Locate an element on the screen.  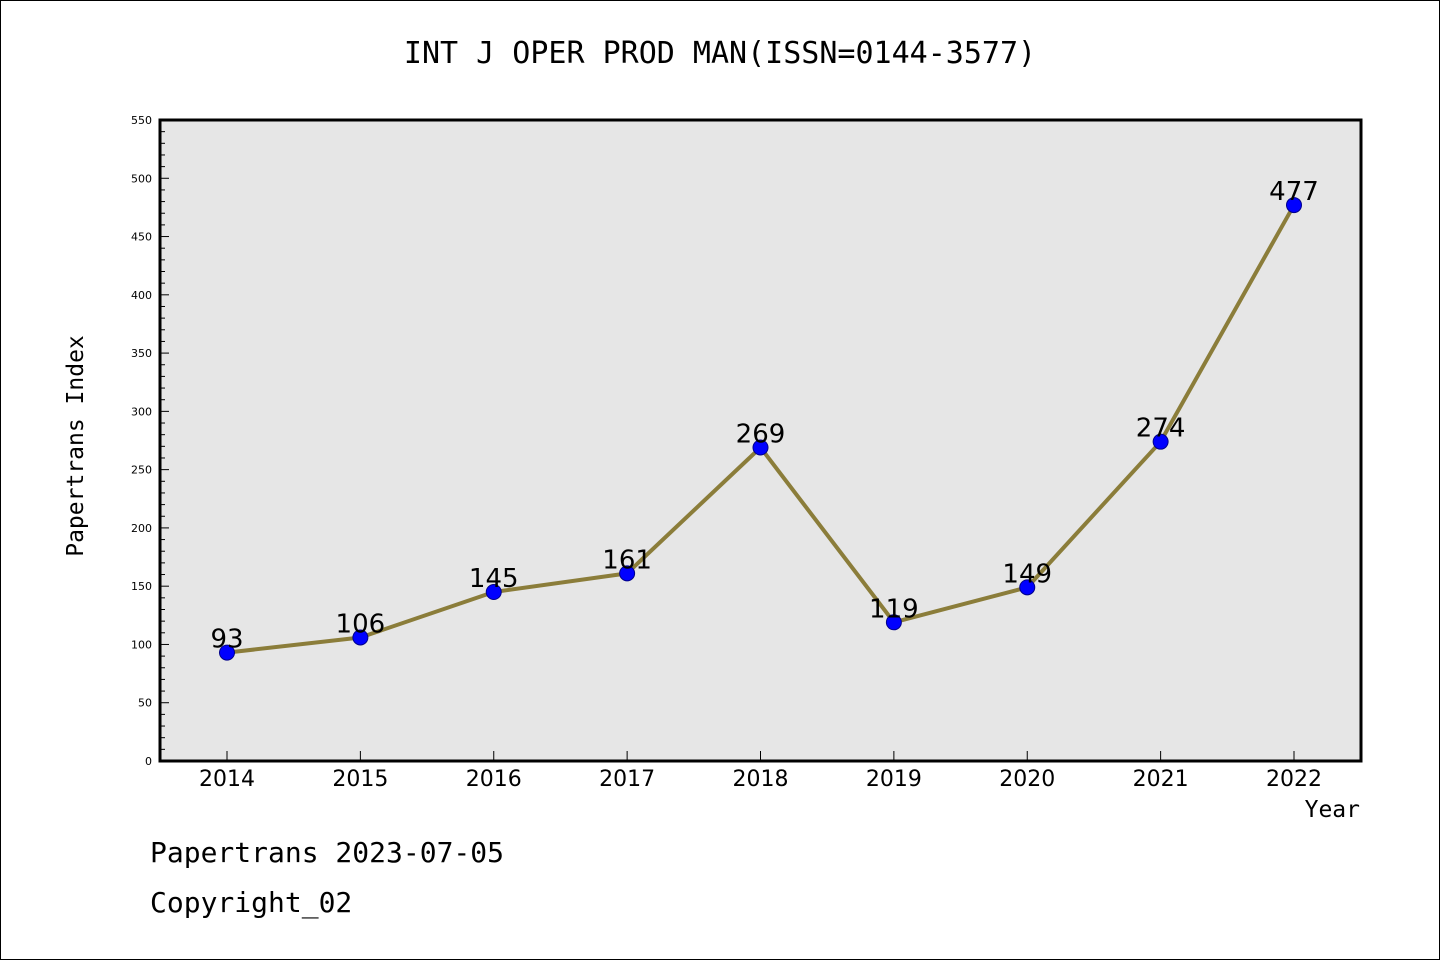
data-label: 161 is located at coordinates (627, 560).